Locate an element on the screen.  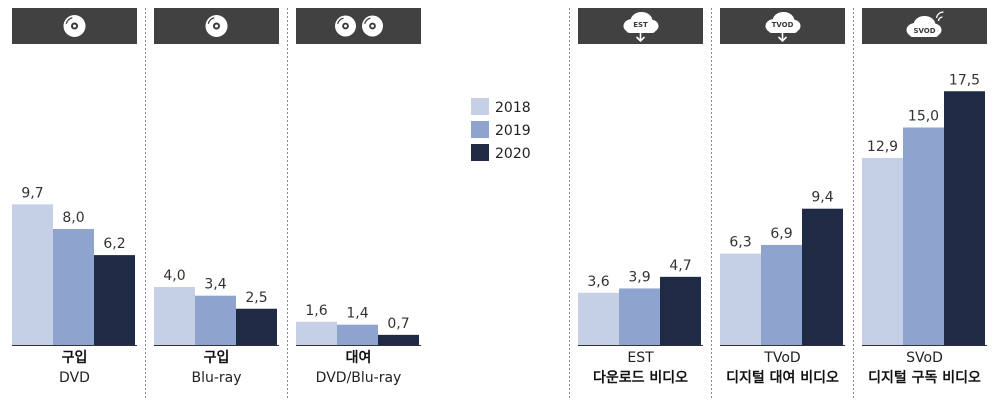
category-label-primary-5: SVoD is located at coordinates (924, 358).